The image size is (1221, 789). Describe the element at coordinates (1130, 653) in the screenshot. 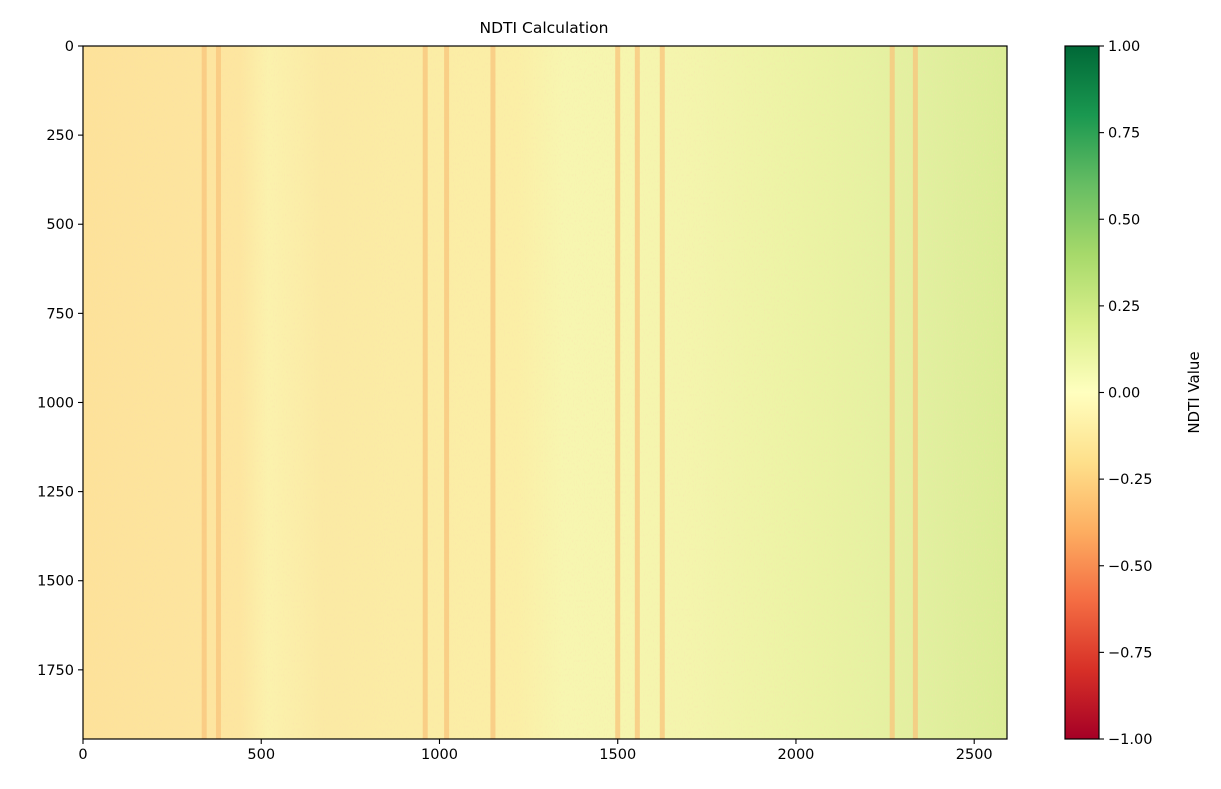

I see `colorbar-tick-label: −0.75` at that location.